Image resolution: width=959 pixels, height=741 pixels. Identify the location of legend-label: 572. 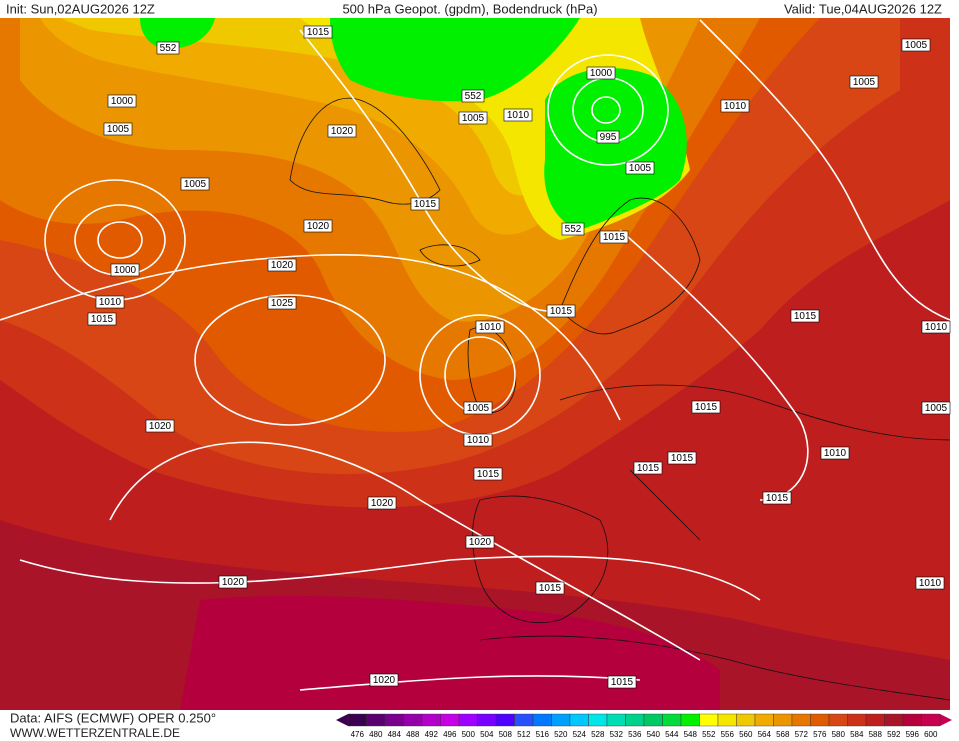
(802, 734).